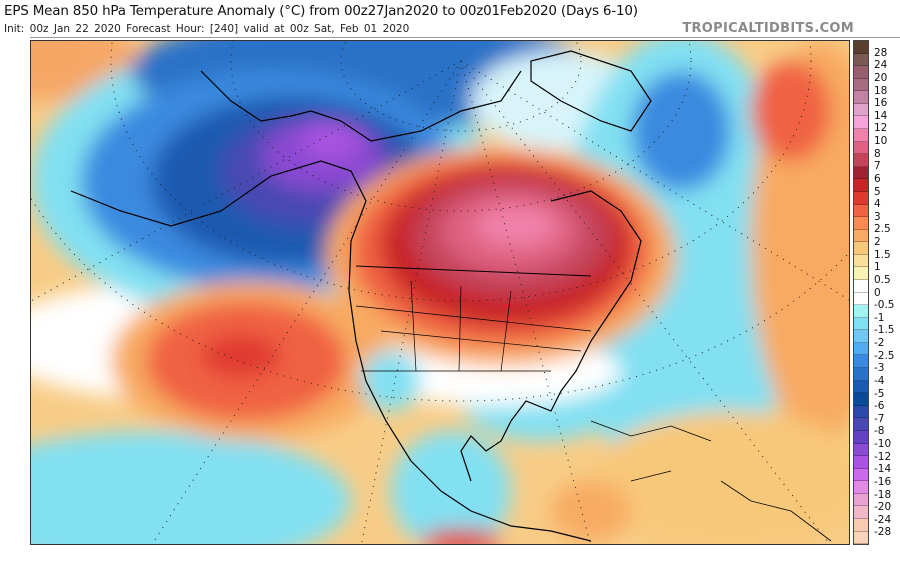 Image resolution: width=900 pixels, height=561 pixels. Describe the element at coordinates (877, 267) in the screenshot. I see `colorbar-label: 1` at that location.